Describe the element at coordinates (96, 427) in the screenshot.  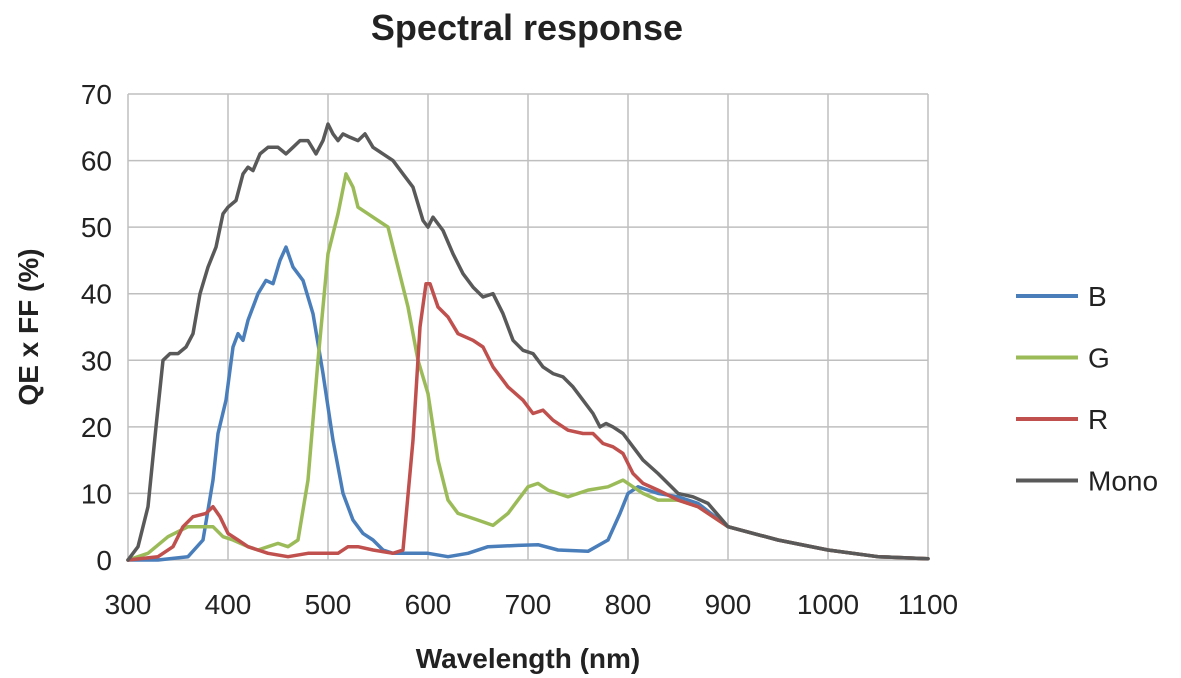
I see `y-tick-label: 20` at that location.